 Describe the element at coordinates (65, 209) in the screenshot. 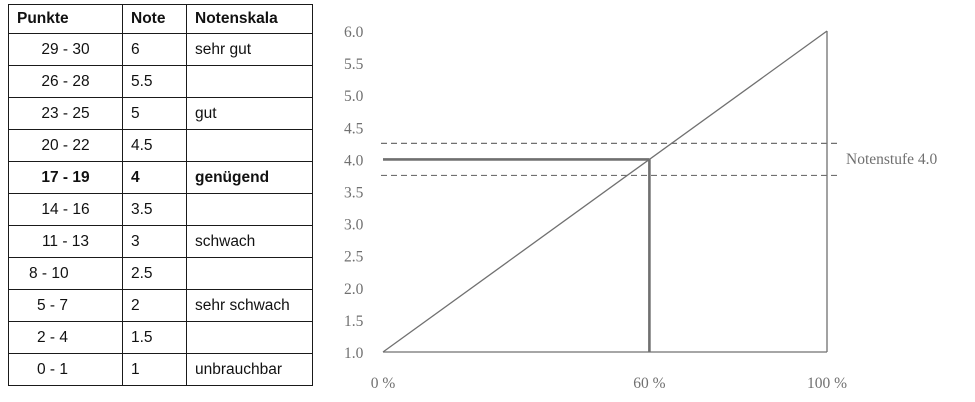

I see `points-cell: 14 - 16` at that location.